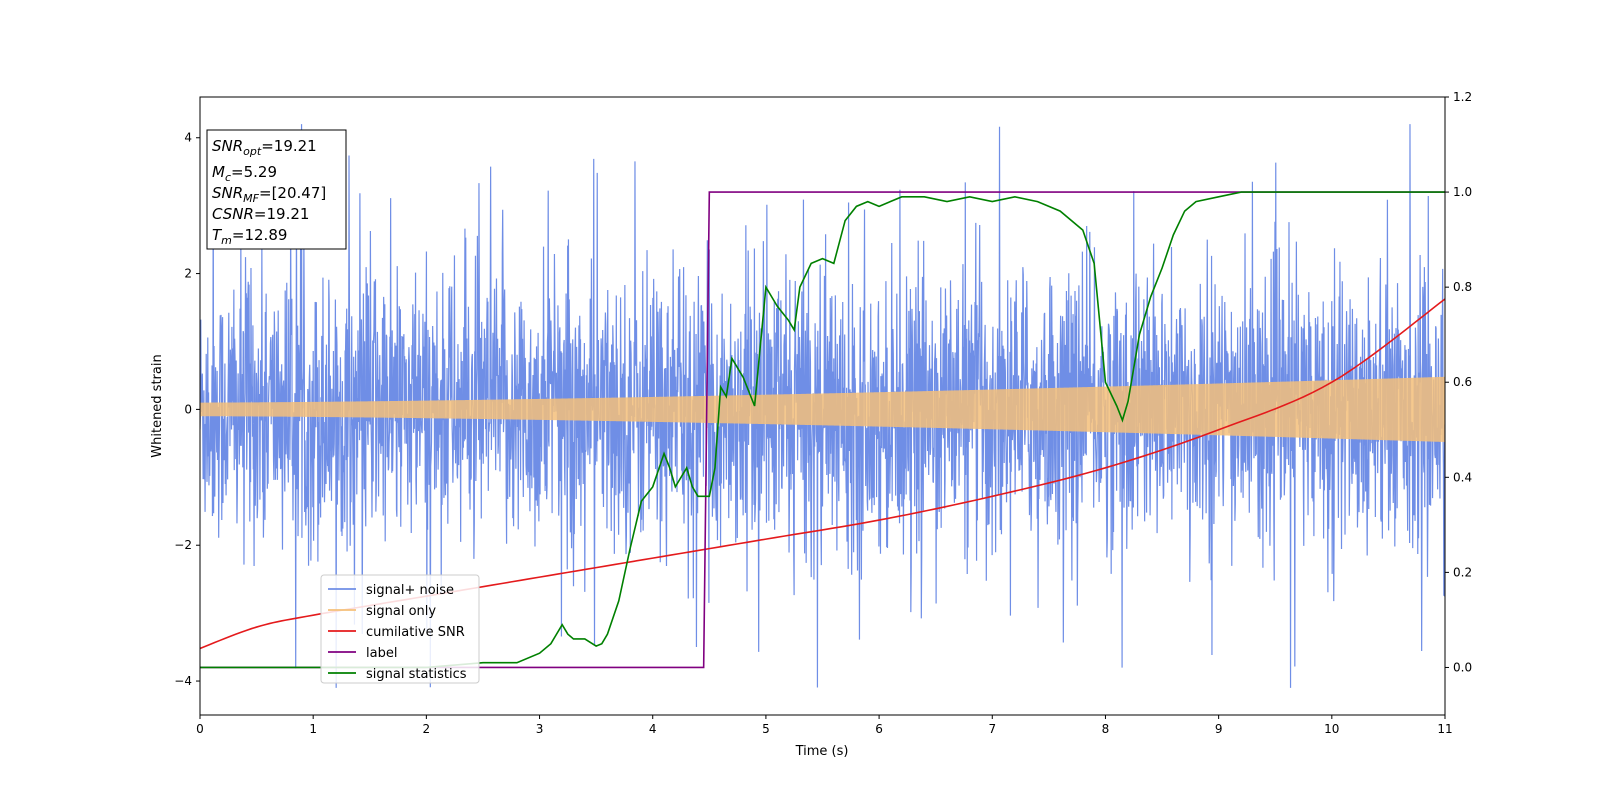 This screenshot has width=1600, height=800. I want to click on y-tick-label: 4, so click(188, 138).